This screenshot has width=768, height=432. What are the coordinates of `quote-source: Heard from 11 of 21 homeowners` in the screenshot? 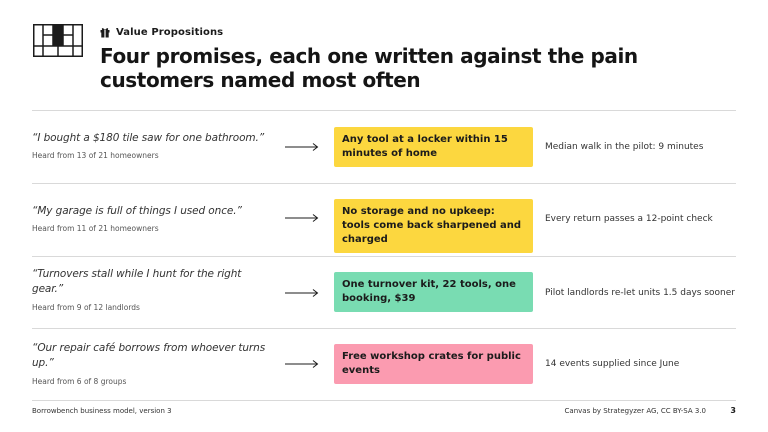 It's located at (95, 228).